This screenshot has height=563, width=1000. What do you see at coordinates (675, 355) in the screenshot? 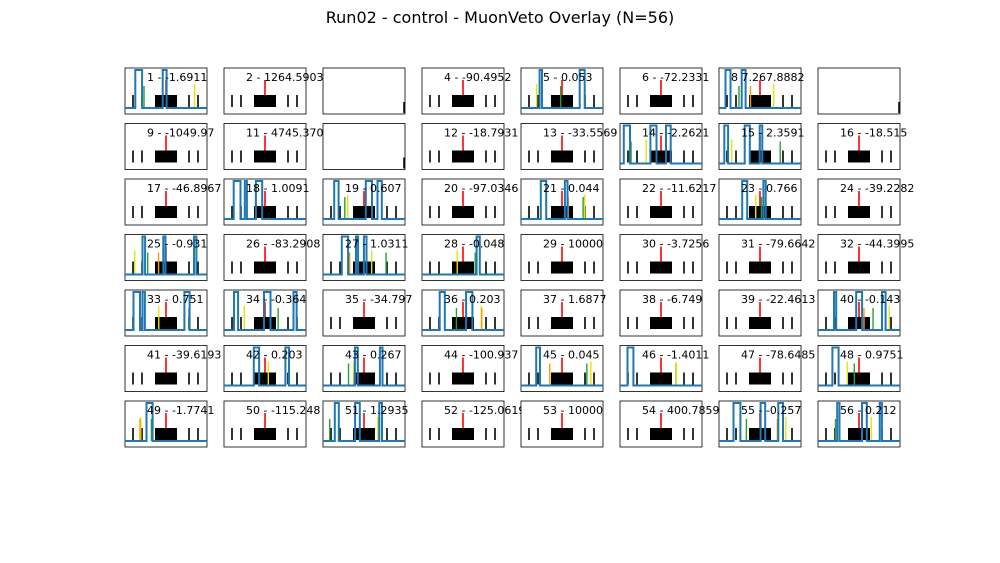
I see `panel-label: 46 - -1.4011` at bounding box center [675, 355].